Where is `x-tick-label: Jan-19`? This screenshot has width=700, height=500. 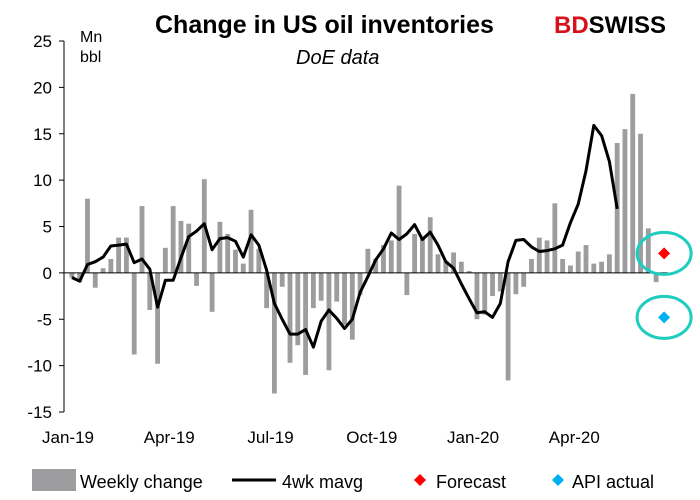
x-tick-label: Jan-19 is located at coordinates (68, 437).